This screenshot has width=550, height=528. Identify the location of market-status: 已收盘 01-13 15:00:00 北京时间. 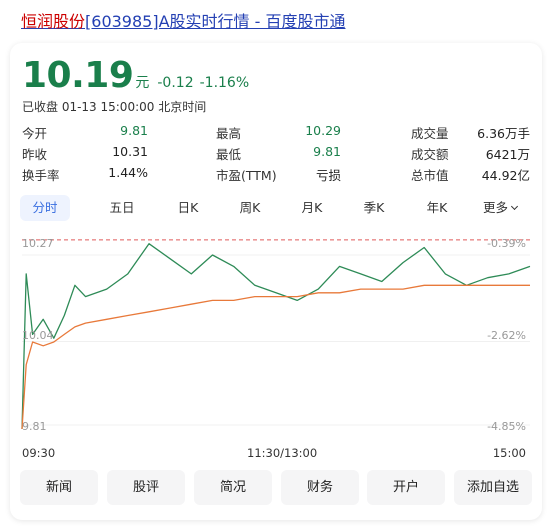
(114, 107).